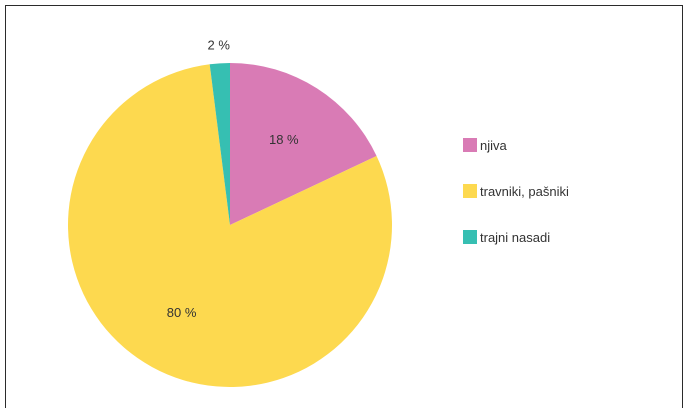  I want to click on data-label-2: 80 %, so click(182, 312).